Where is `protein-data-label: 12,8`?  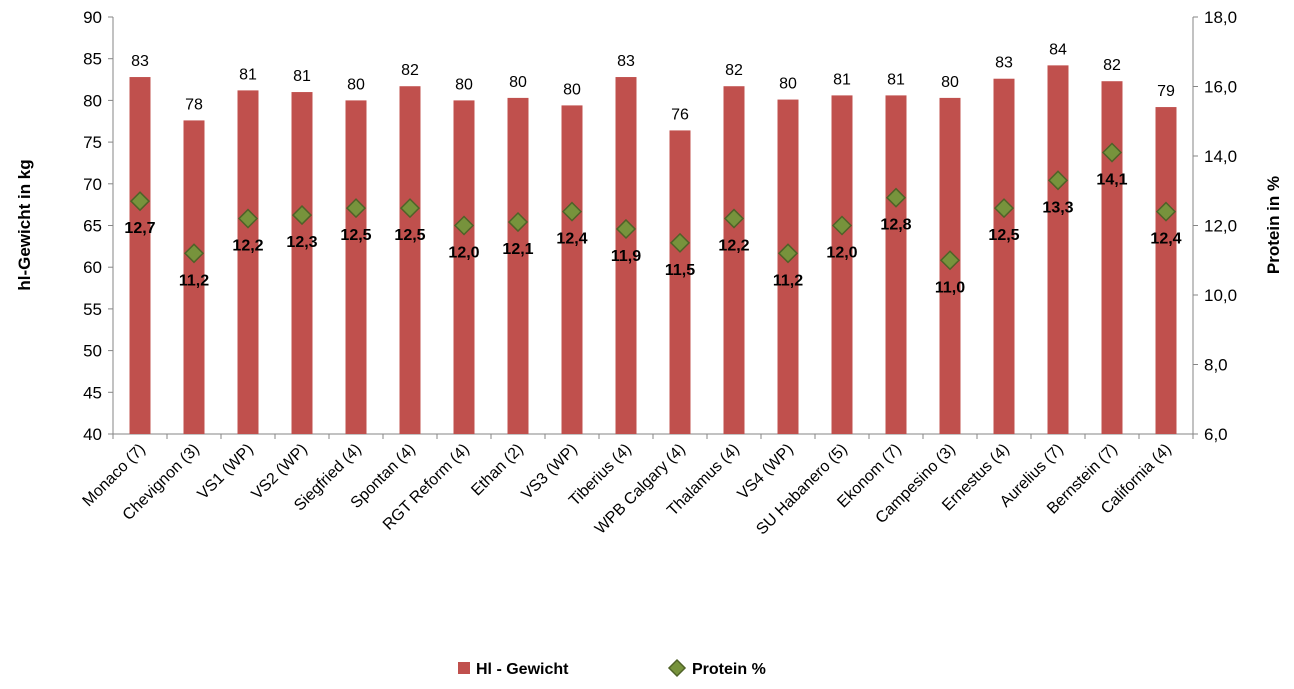 protein-data-label: 12,8 is located at coordinates (895, 225).